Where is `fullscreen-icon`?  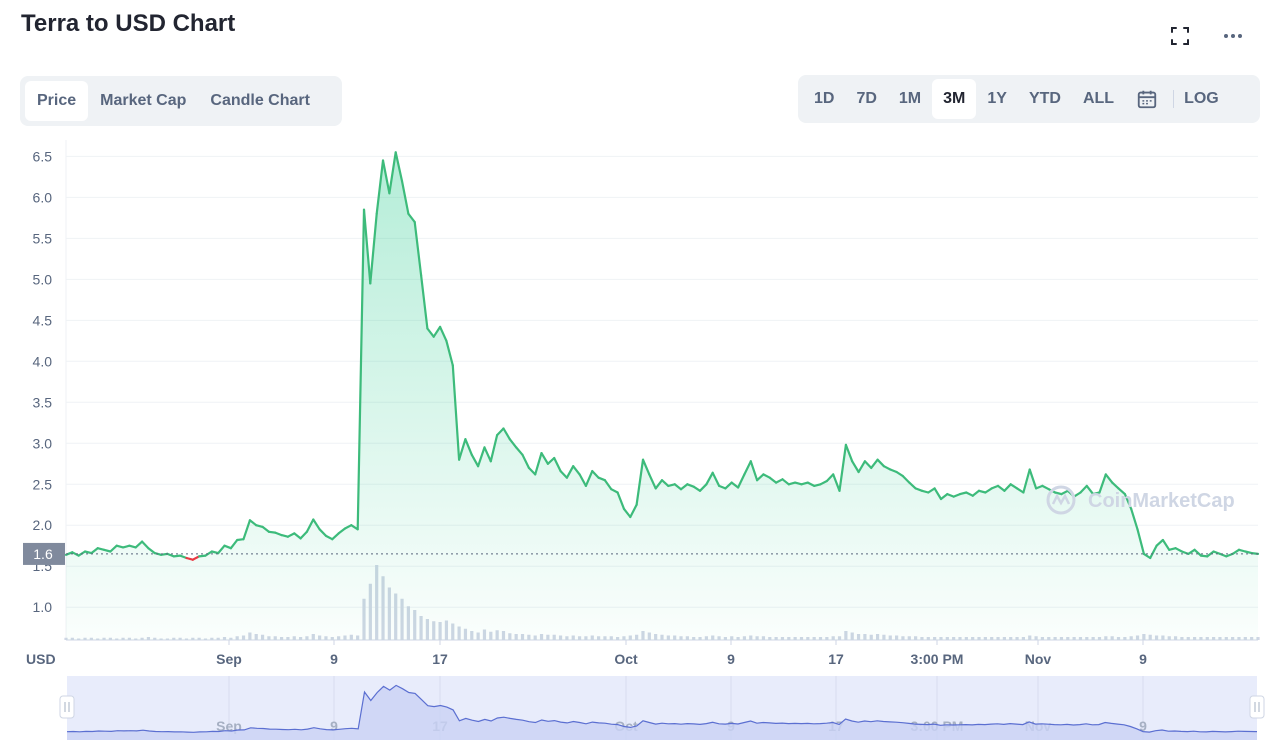
fullscreen-icon is located at coordinates (1180, 36).